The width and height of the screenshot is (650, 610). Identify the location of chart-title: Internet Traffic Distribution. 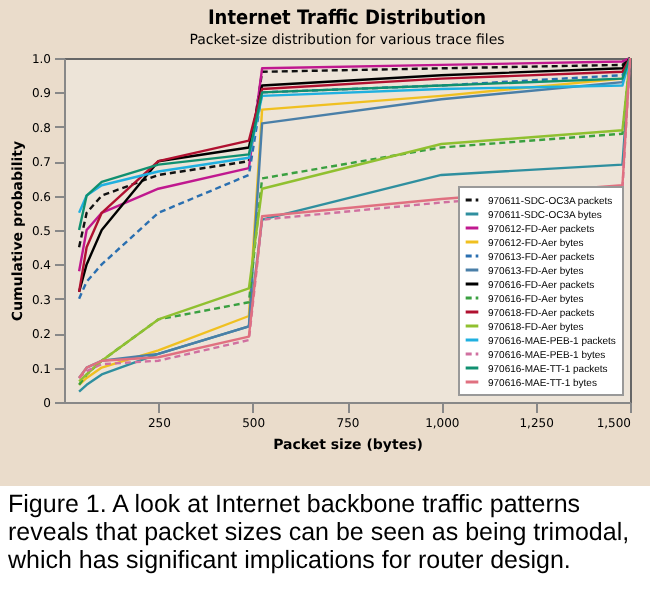
(347, 19).